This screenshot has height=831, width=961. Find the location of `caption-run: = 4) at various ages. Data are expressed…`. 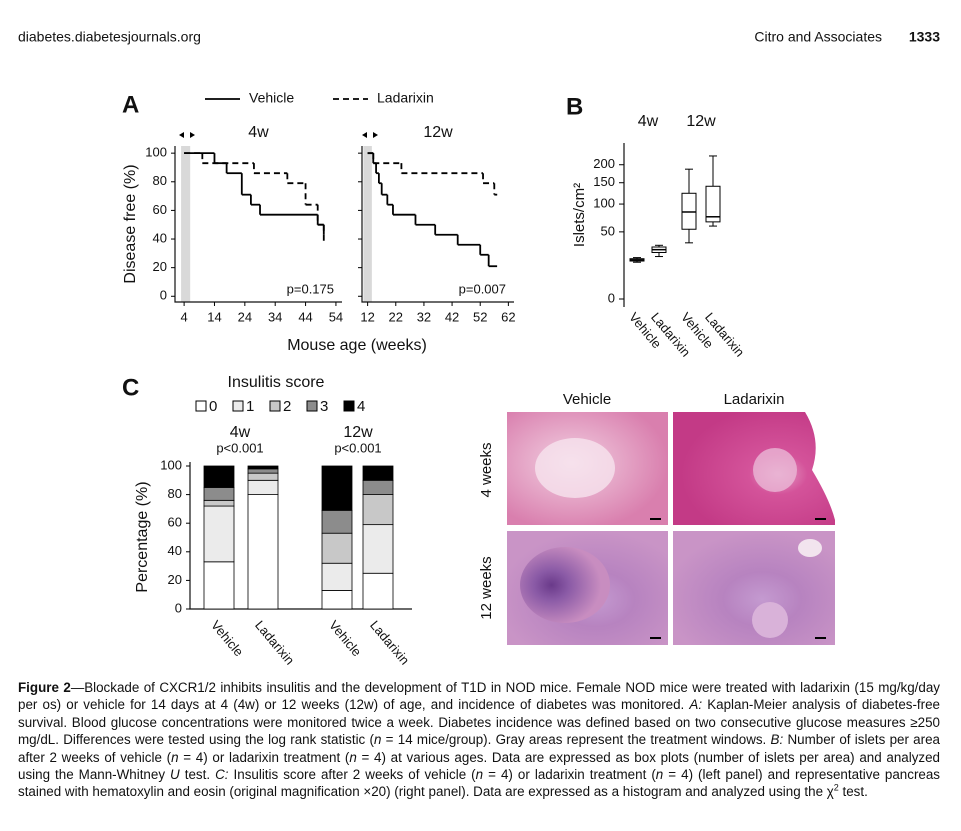

caption-run: = 4) at various ages. Data are expressed… is located at coordinates (479, 766).